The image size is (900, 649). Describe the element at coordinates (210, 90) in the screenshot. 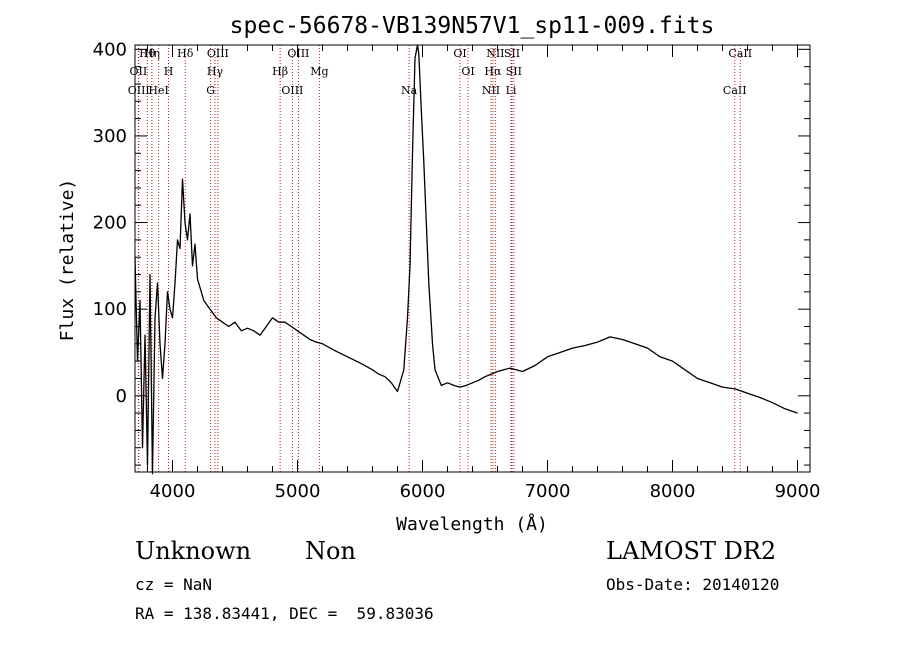

I see `line-marker-label: G` at that location.